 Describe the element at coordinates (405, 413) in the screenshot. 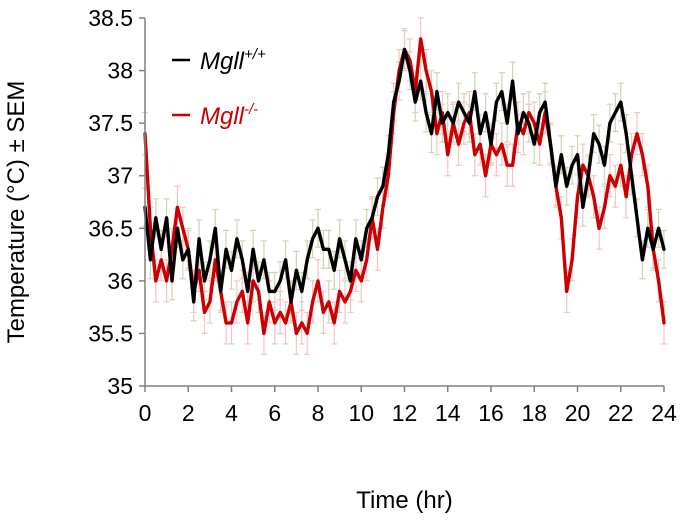

I see `x-tick-label: 12` at that location.